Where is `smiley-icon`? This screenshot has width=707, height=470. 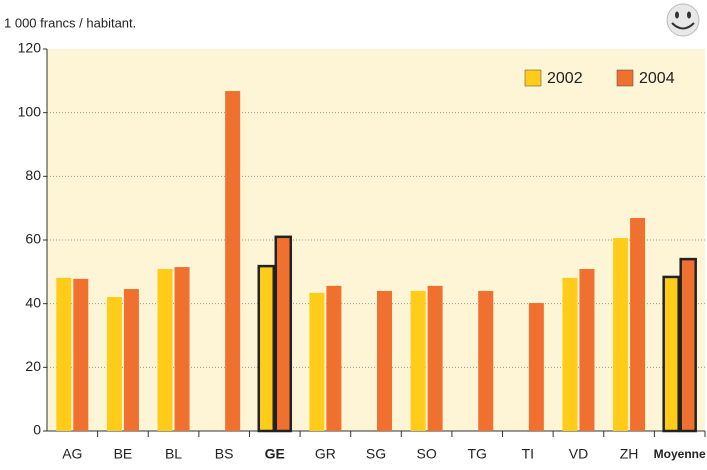
smiley-icon is located at coordinates (683, 20).